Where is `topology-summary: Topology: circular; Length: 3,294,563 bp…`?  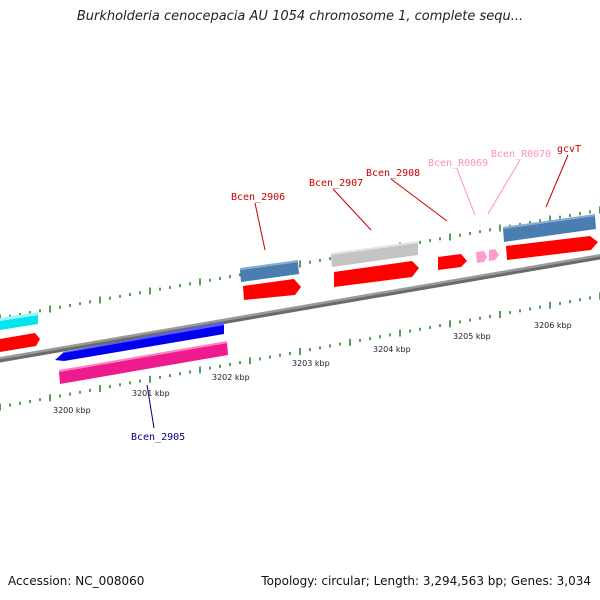 topology-summary: Topology: circular; Length: 3,294,563 bp… is located at coordinates (426, 581).